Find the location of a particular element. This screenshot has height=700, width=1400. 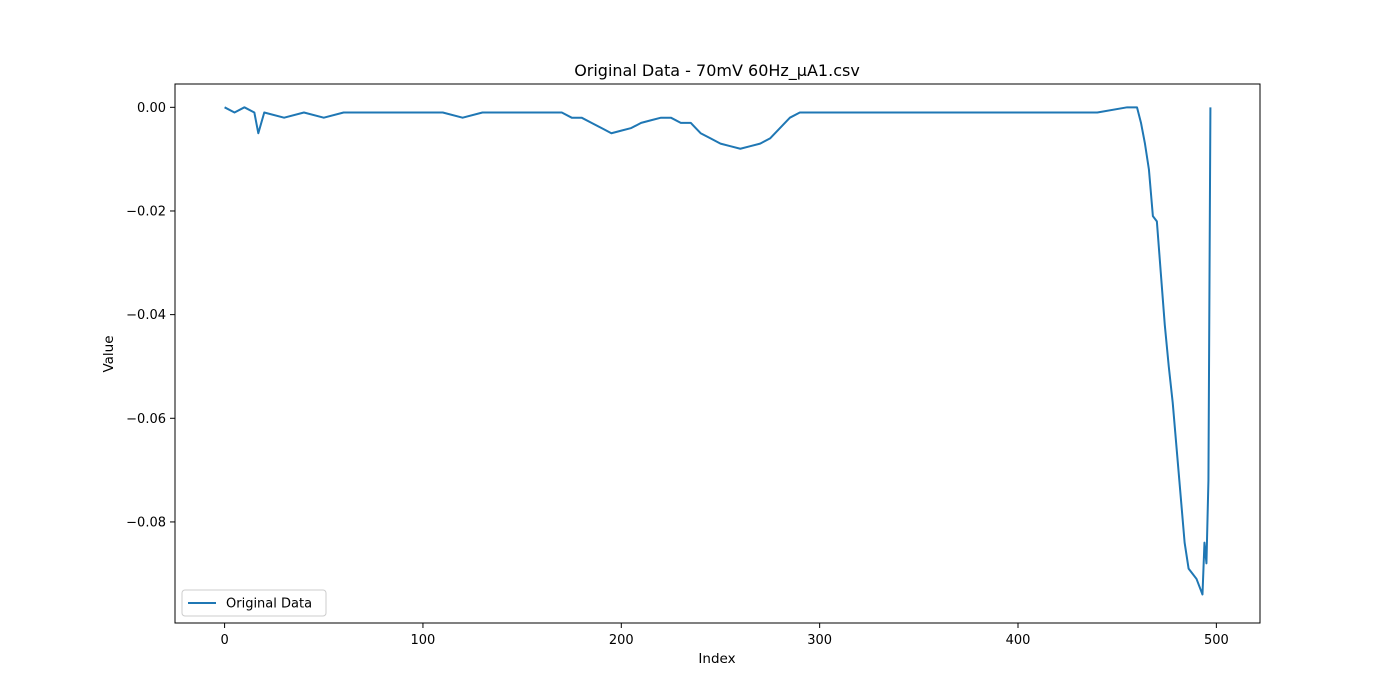

legend-box is located at coordinates (254, 603).